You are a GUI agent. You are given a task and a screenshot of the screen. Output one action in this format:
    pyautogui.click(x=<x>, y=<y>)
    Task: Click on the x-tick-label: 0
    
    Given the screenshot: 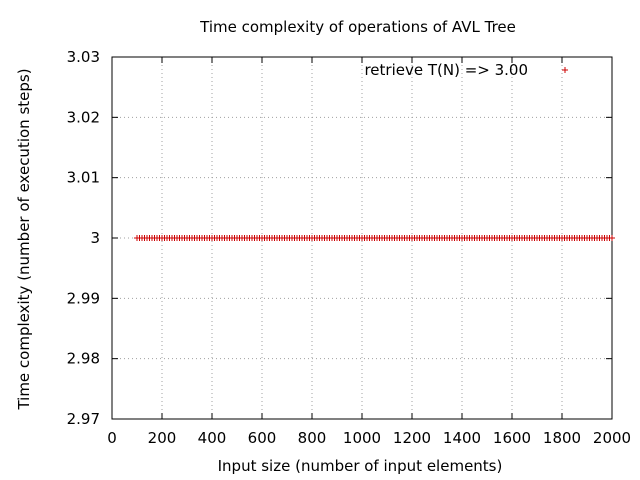 What is the action you would take?
    pyautogui.click(x=112, y=438)
    